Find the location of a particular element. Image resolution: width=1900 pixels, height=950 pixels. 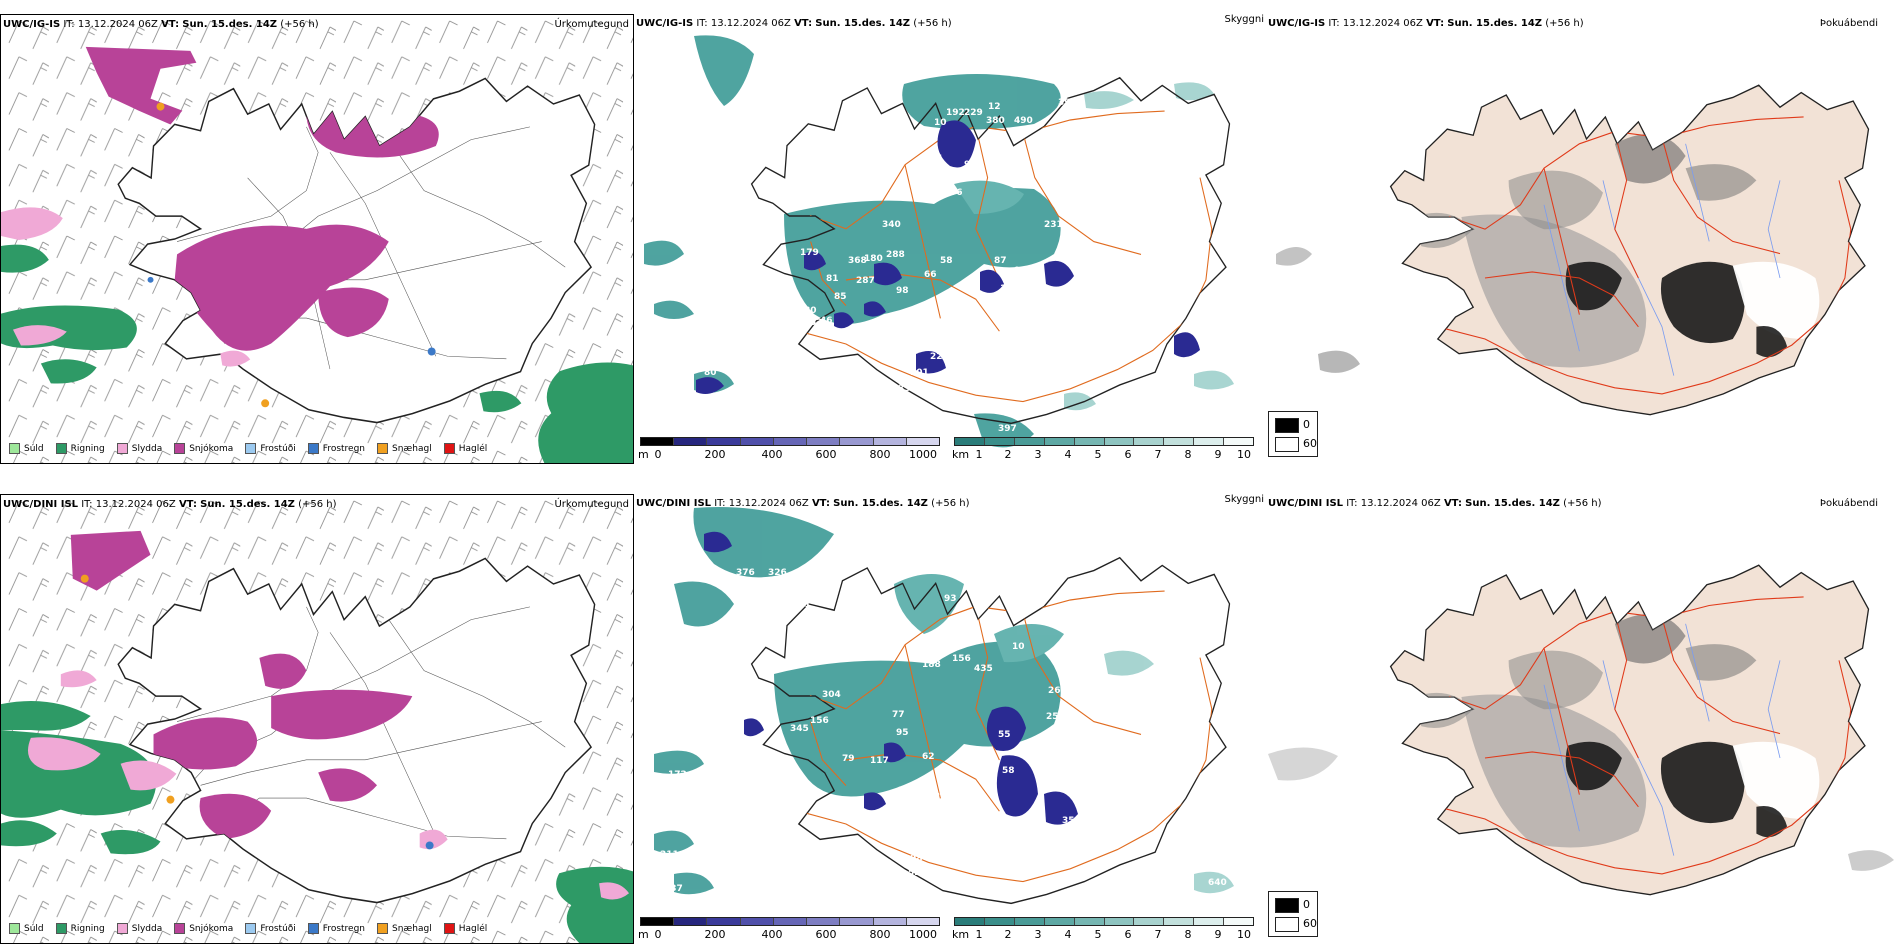

cloud-value: 85 is located at coordinates (840, 297).